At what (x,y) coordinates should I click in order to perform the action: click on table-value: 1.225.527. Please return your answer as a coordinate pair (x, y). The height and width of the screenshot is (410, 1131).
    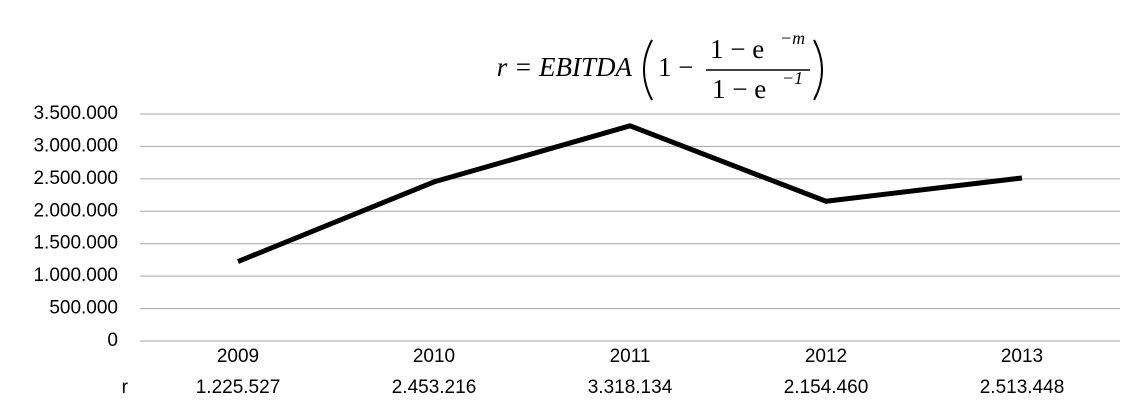
    Looking at the image, I should click on (238, 387).